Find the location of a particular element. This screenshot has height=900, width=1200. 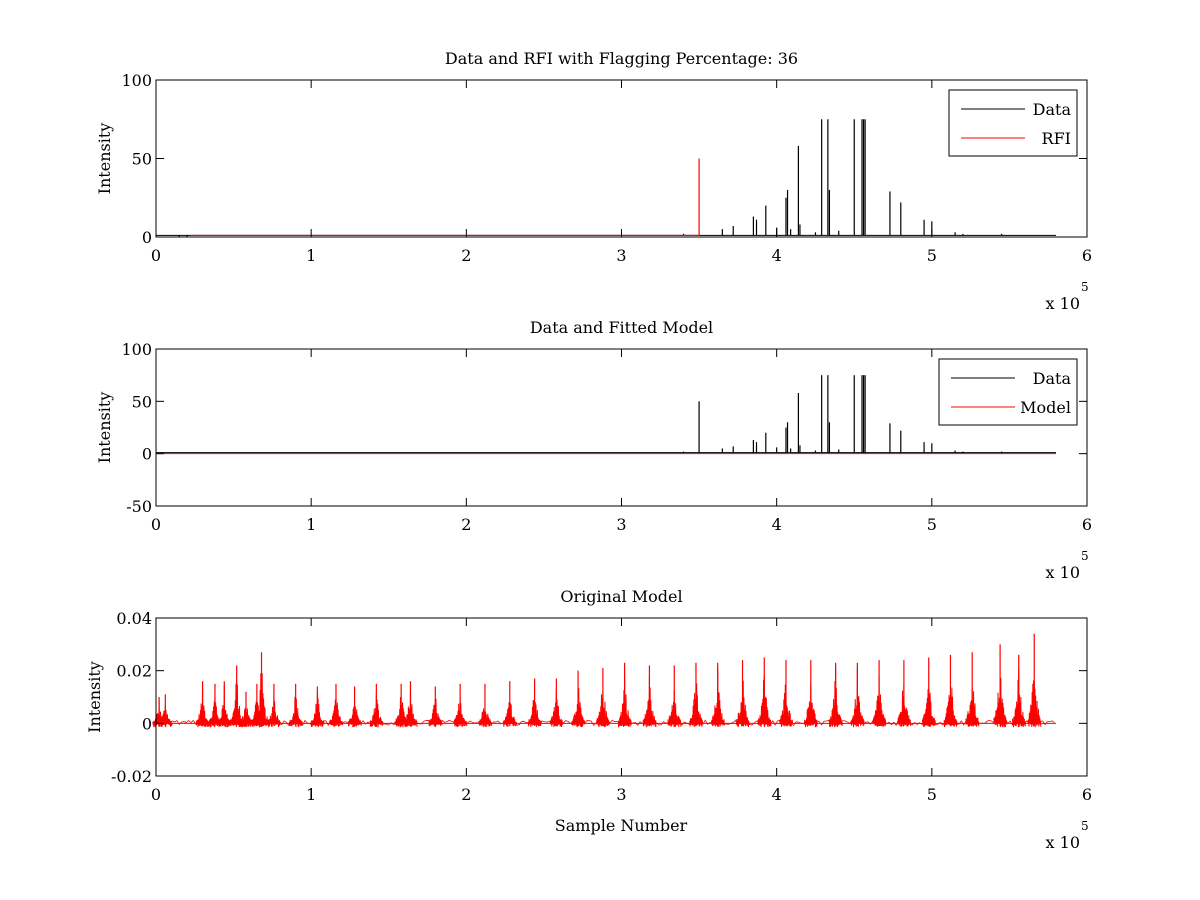

x-axis-label: Sample Number is located at coordinates (621, 825).